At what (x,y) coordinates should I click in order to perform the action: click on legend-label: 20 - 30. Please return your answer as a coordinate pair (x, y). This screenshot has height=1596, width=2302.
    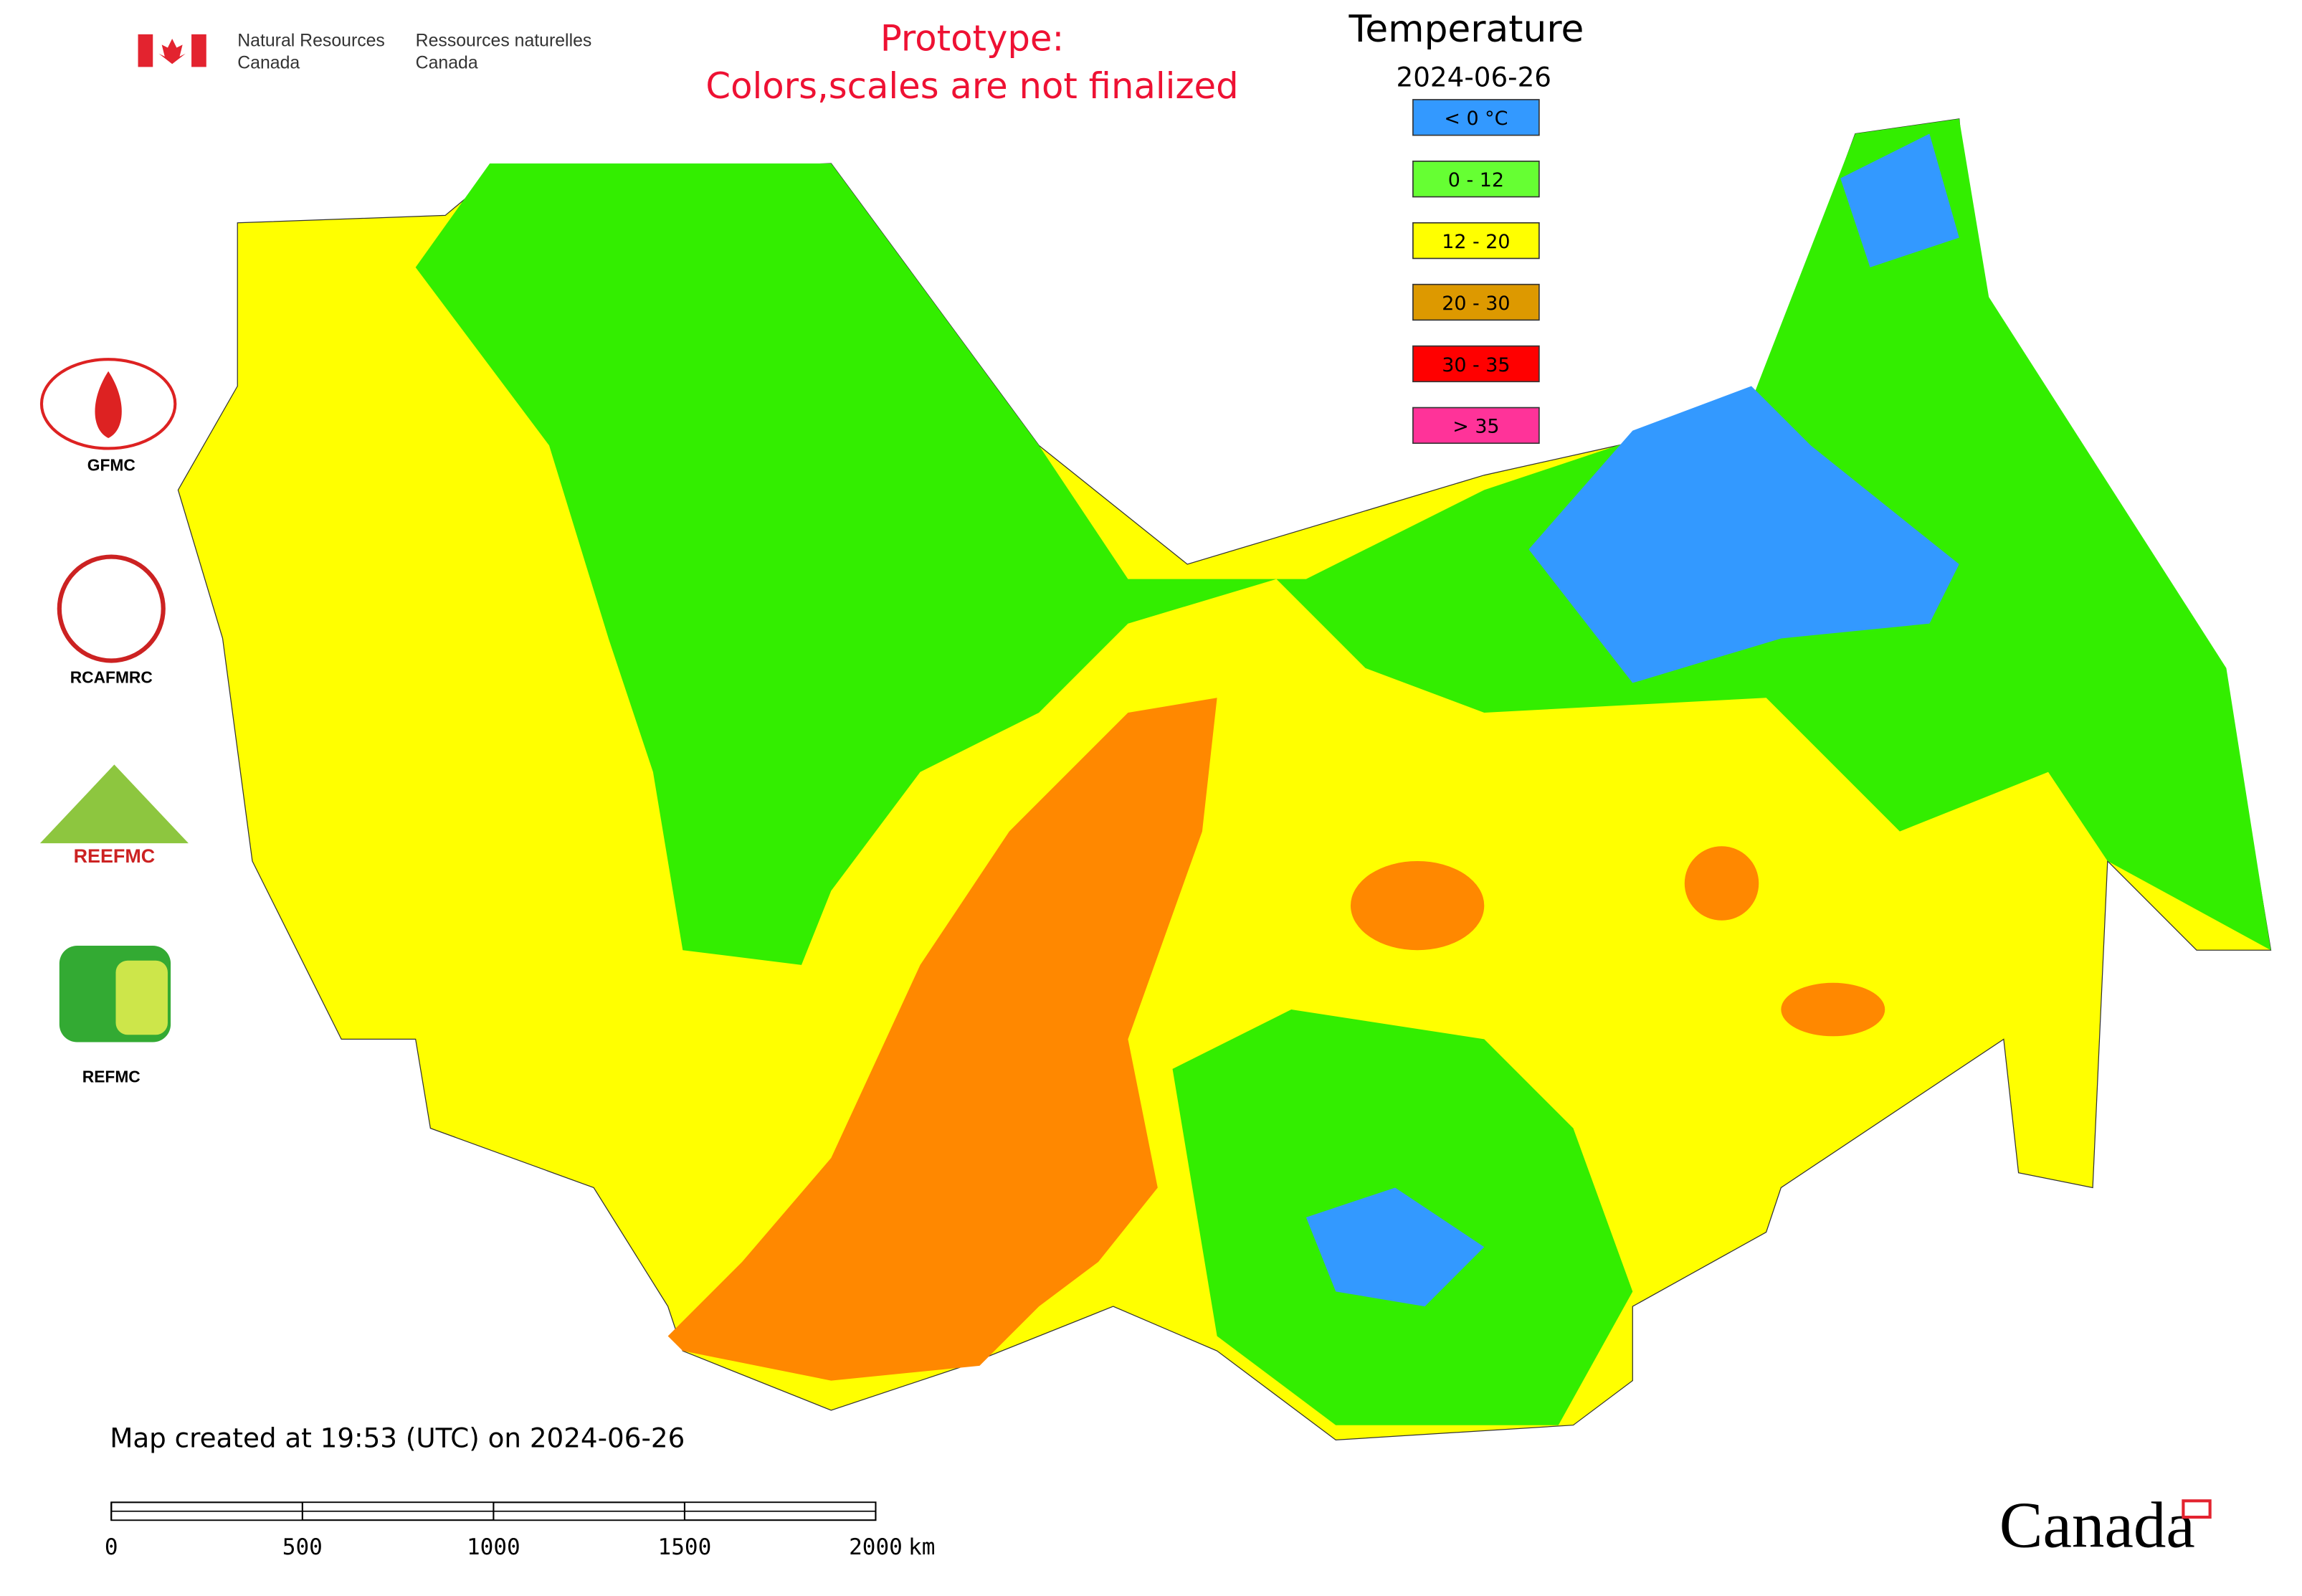
    Looking at the image, I should click on (1476, 304).